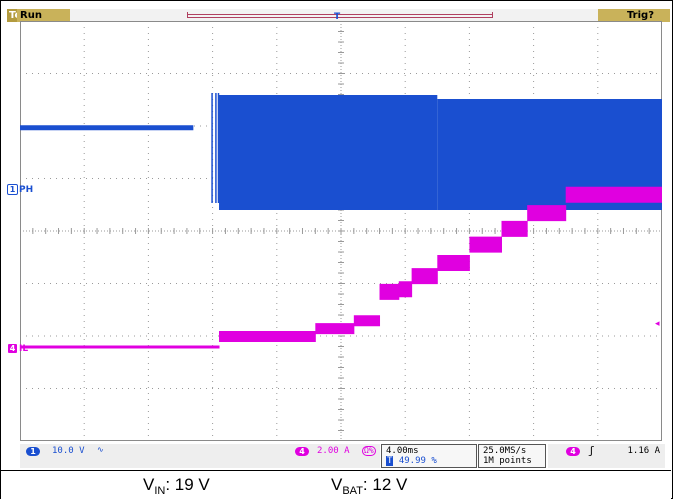 The width and height of the screenshot is (673, 499). Describe the element at coordinates (573, 451) in the screenshot. I see `trigger-source-badge: 4` at that location.